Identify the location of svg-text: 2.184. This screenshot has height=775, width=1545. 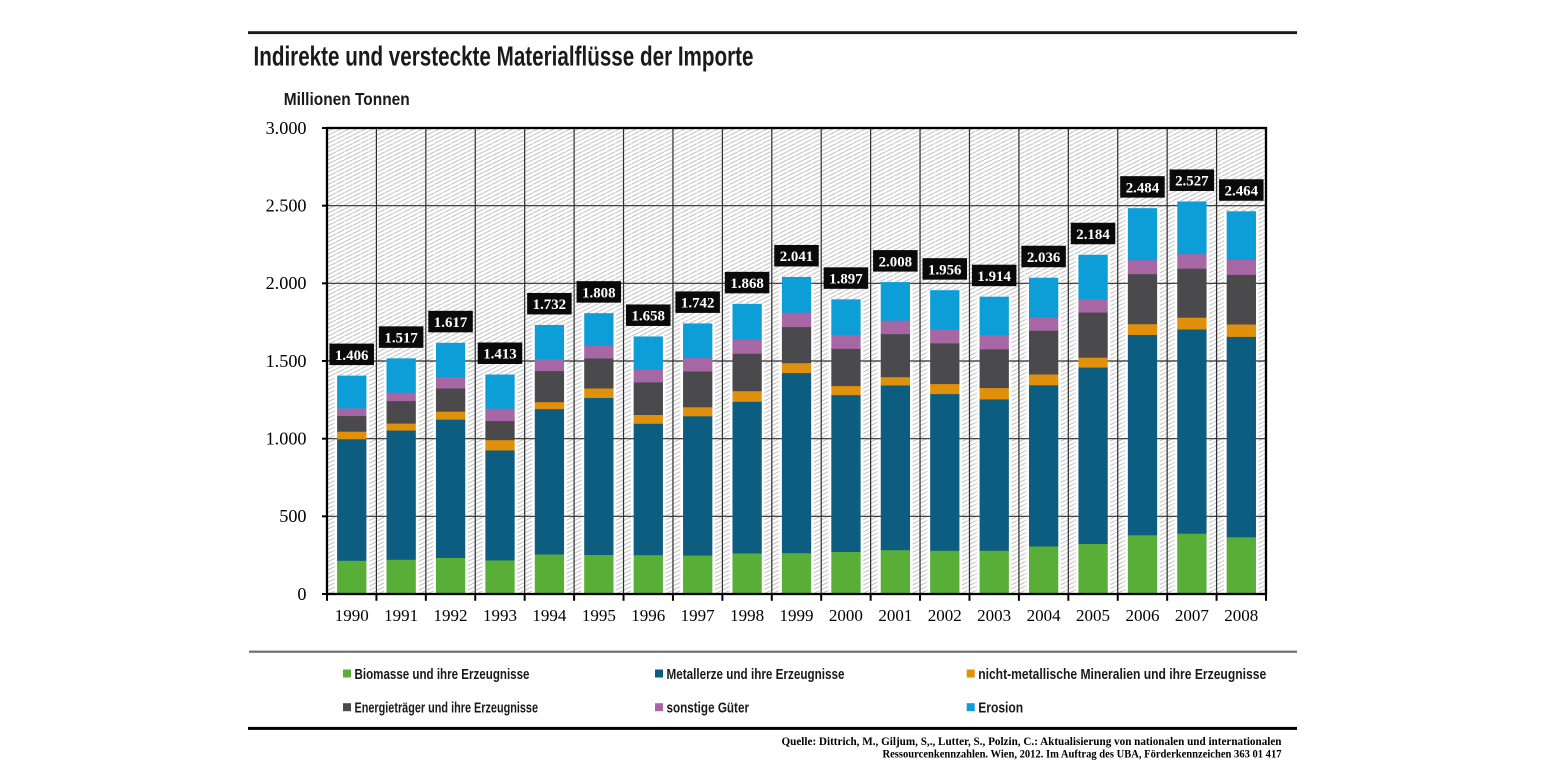
(1093, 235).